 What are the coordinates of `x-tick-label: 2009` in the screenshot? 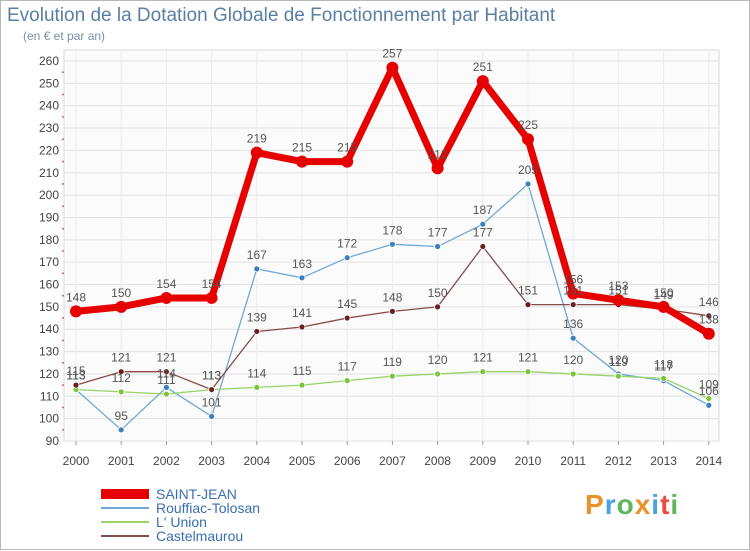 It's located at (482, 461).